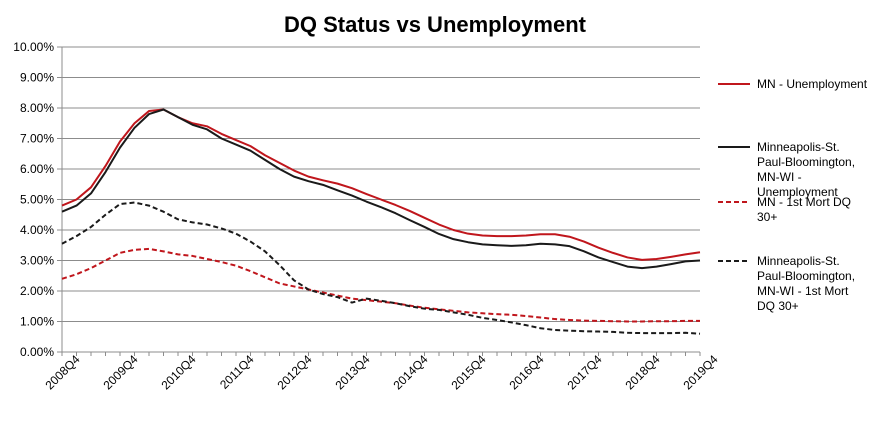 This screenshot has width=885, height=422. Describe the element at coordinates (37, 139) in the screenshot. I see `y-tick-label: 7.00%` at that location.